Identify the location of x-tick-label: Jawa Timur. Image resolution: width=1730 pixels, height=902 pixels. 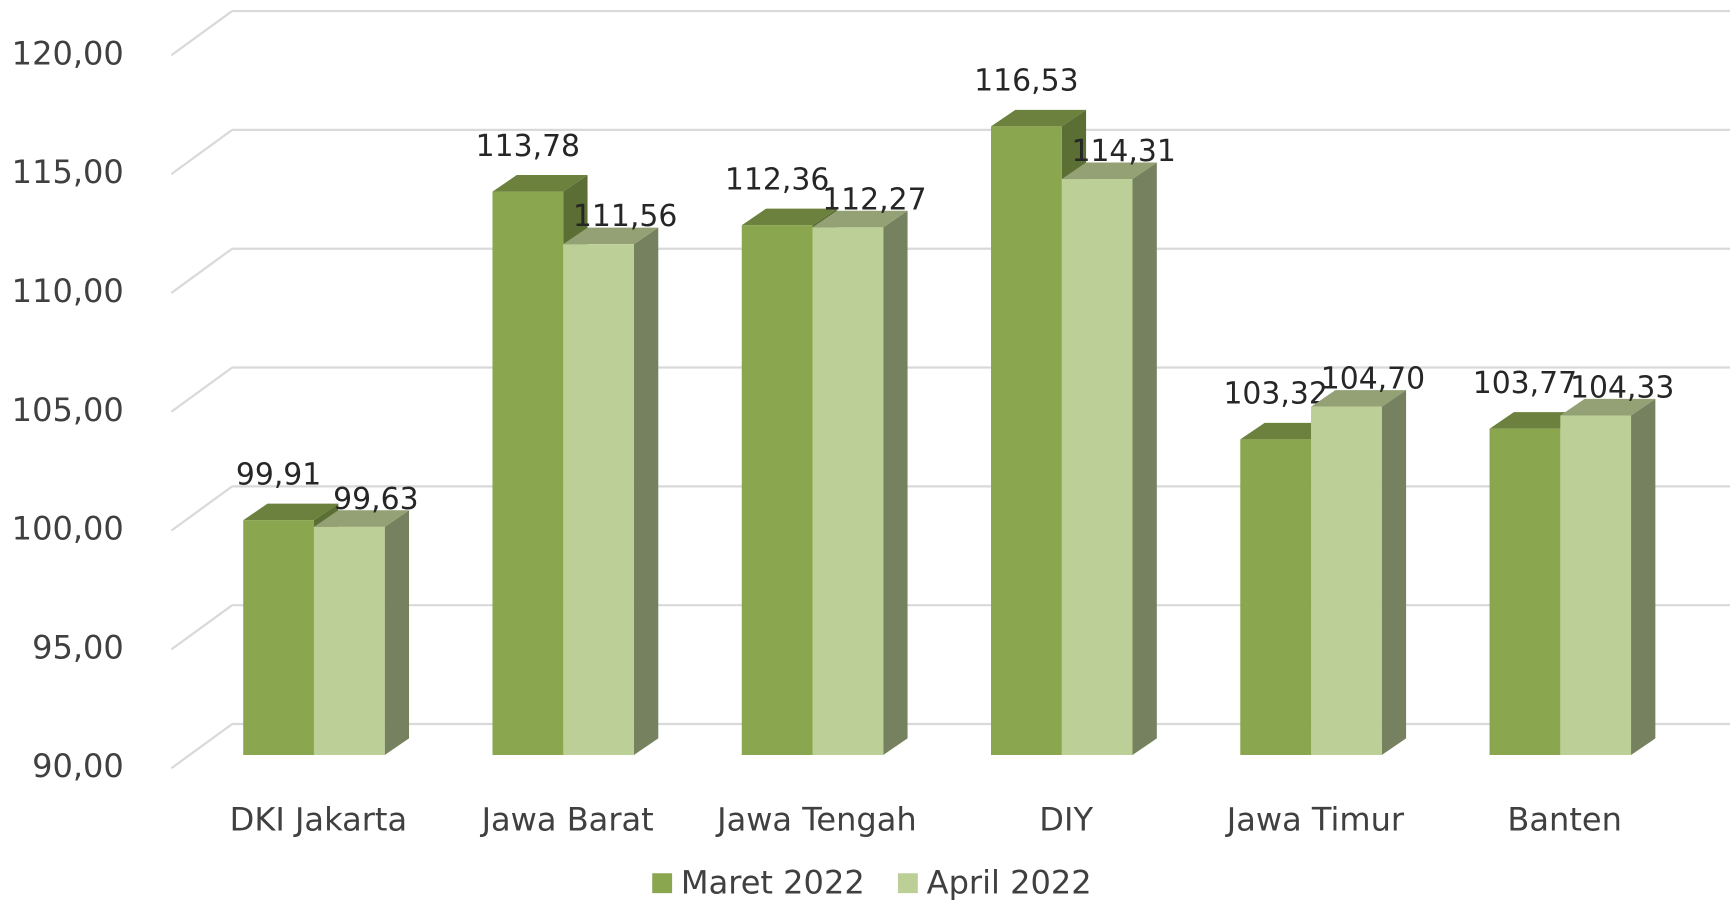
(1315, 819).